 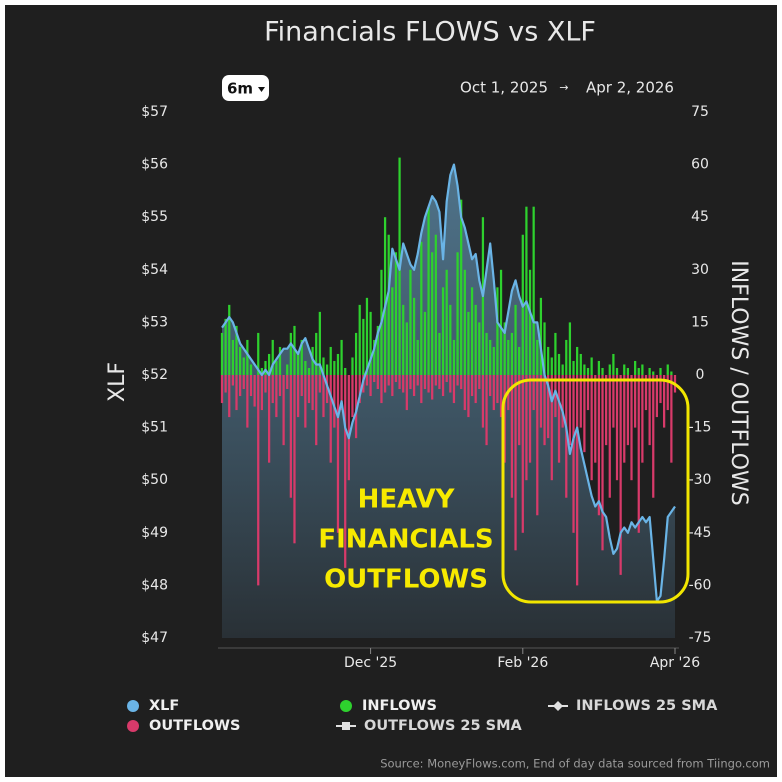 What do you see at coordinates (407, 500) in the screenshot?
I see `annotation-text: HEAVY` at bounding box center [407, 500].